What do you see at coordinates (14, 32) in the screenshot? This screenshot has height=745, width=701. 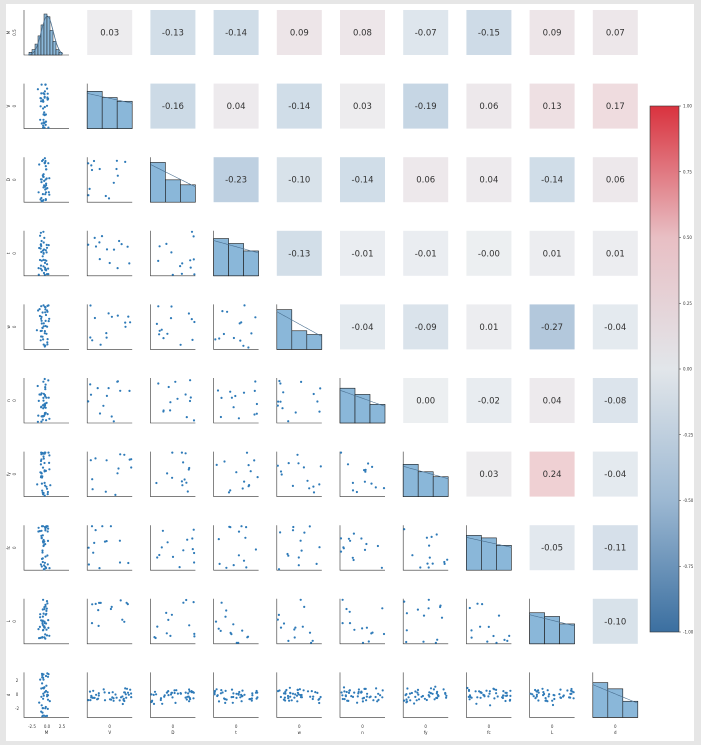 I see `row-tick-M: 0.5` at bounding box center [14, 32].